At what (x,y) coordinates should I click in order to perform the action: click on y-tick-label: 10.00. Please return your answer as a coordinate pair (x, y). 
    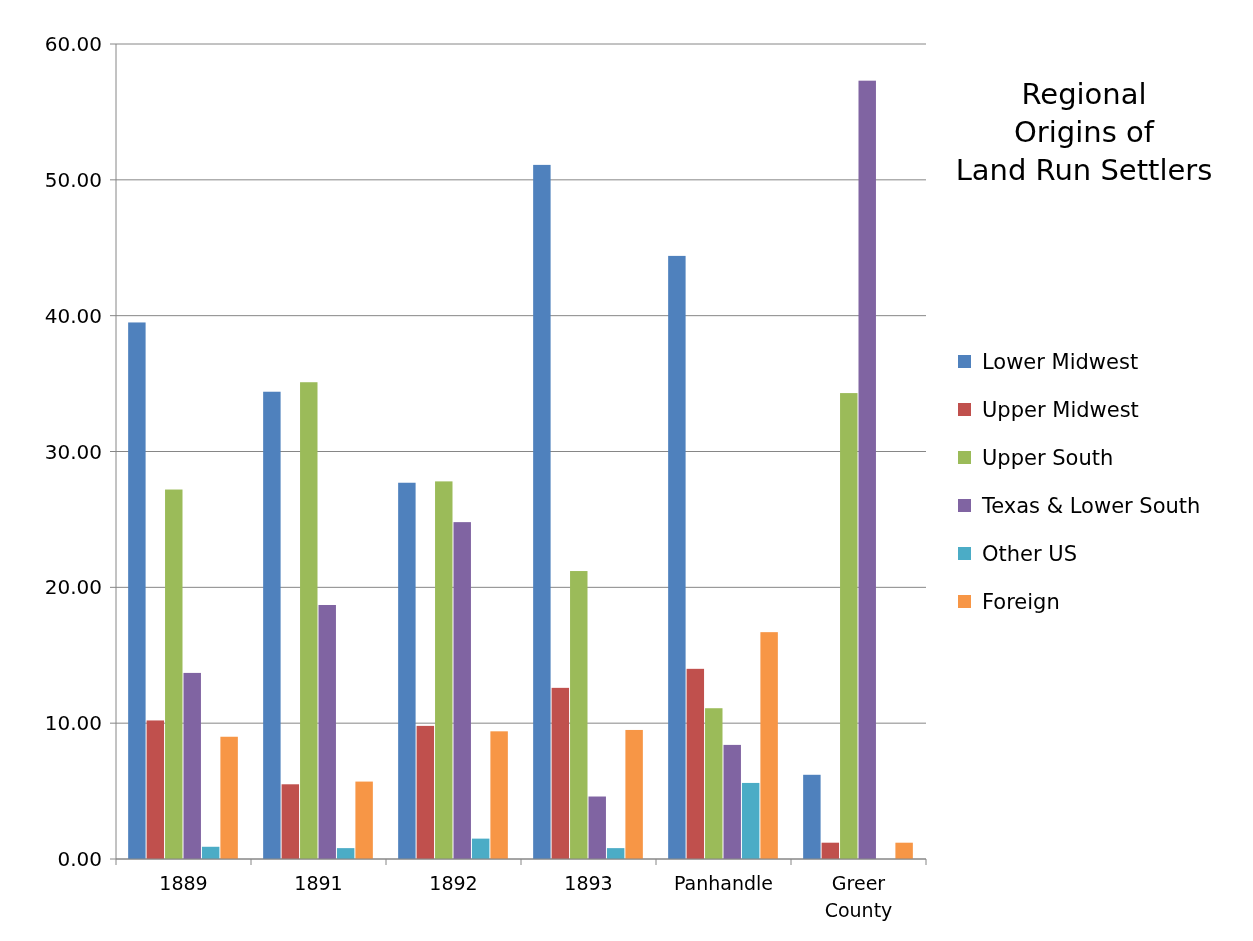
    Looking at the image, I should click on (73, 723).